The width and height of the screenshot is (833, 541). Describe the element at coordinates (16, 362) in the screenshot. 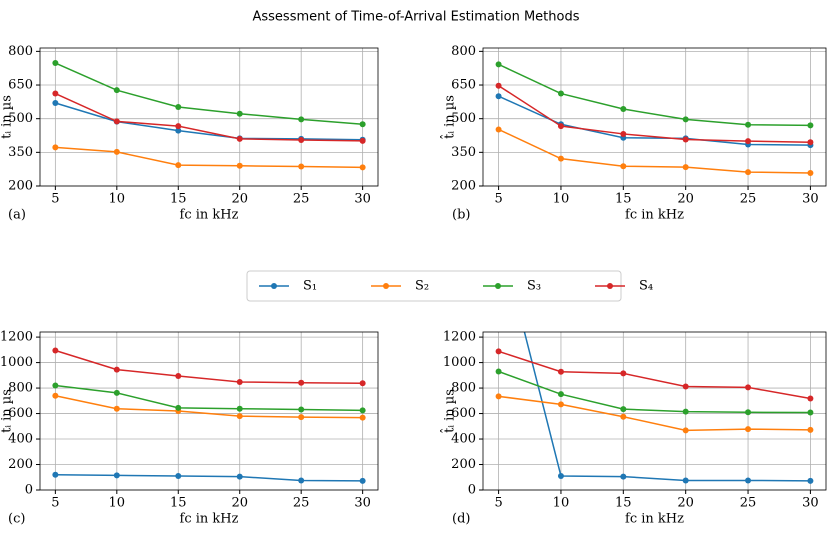

I see `y-tick-label: 1000` at that location.